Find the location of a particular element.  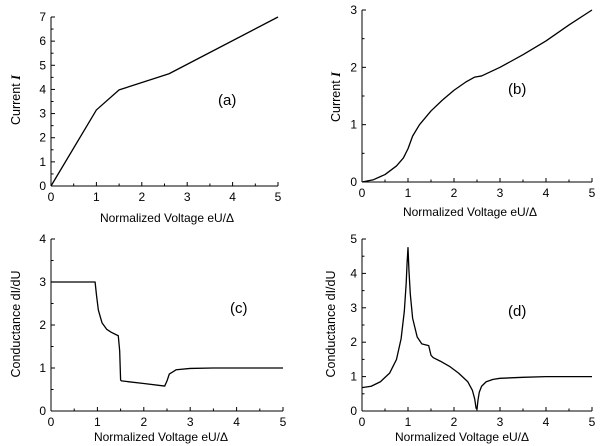

panel-d-ylabel: Conductance dI/dU is located at coordinates (331, 323).